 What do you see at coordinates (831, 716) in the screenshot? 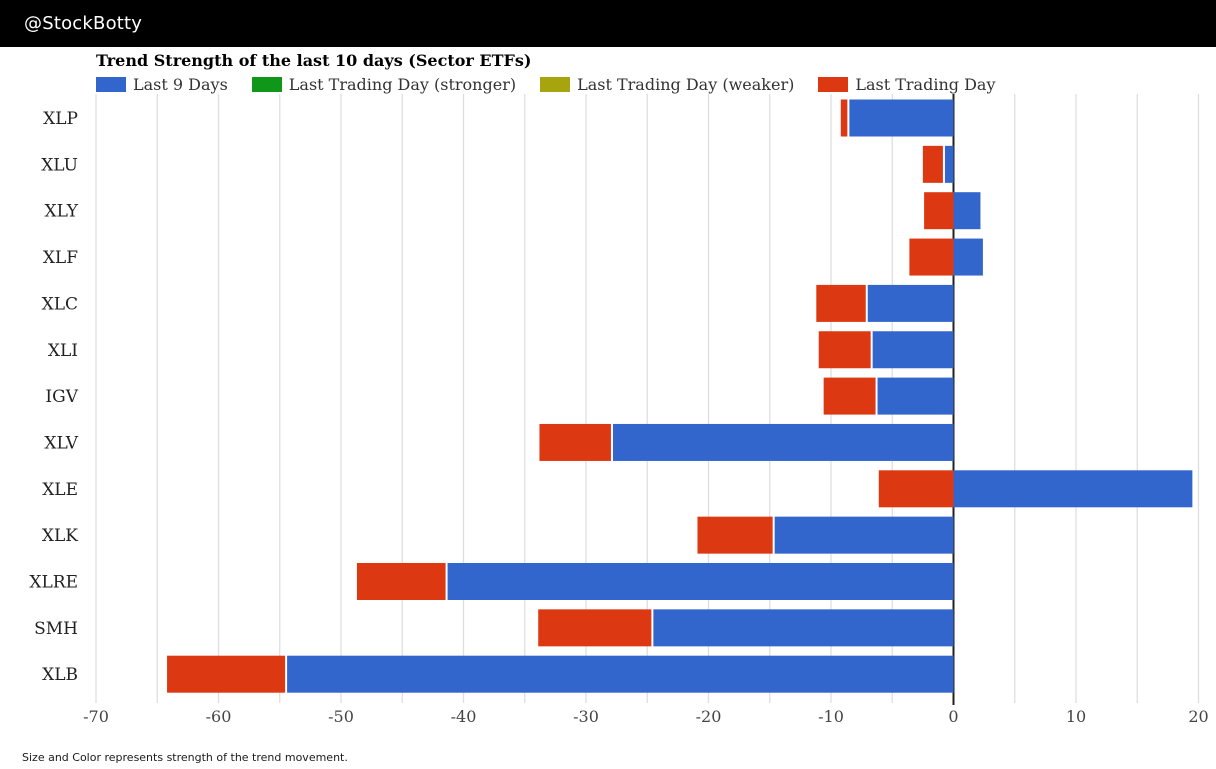
I see `x-tick-label--10: -10` at bounding box center [831, 716].